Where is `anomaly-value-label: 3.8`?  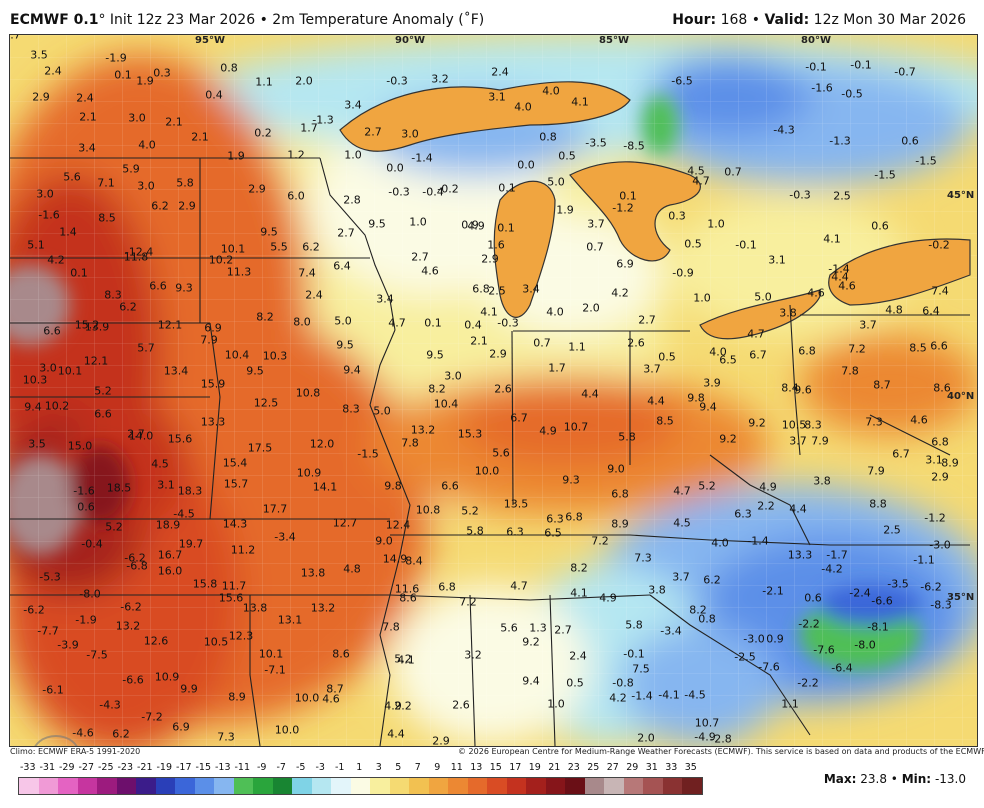 anomaly-value-label: 3.8 is located at coordinates (657, 590).